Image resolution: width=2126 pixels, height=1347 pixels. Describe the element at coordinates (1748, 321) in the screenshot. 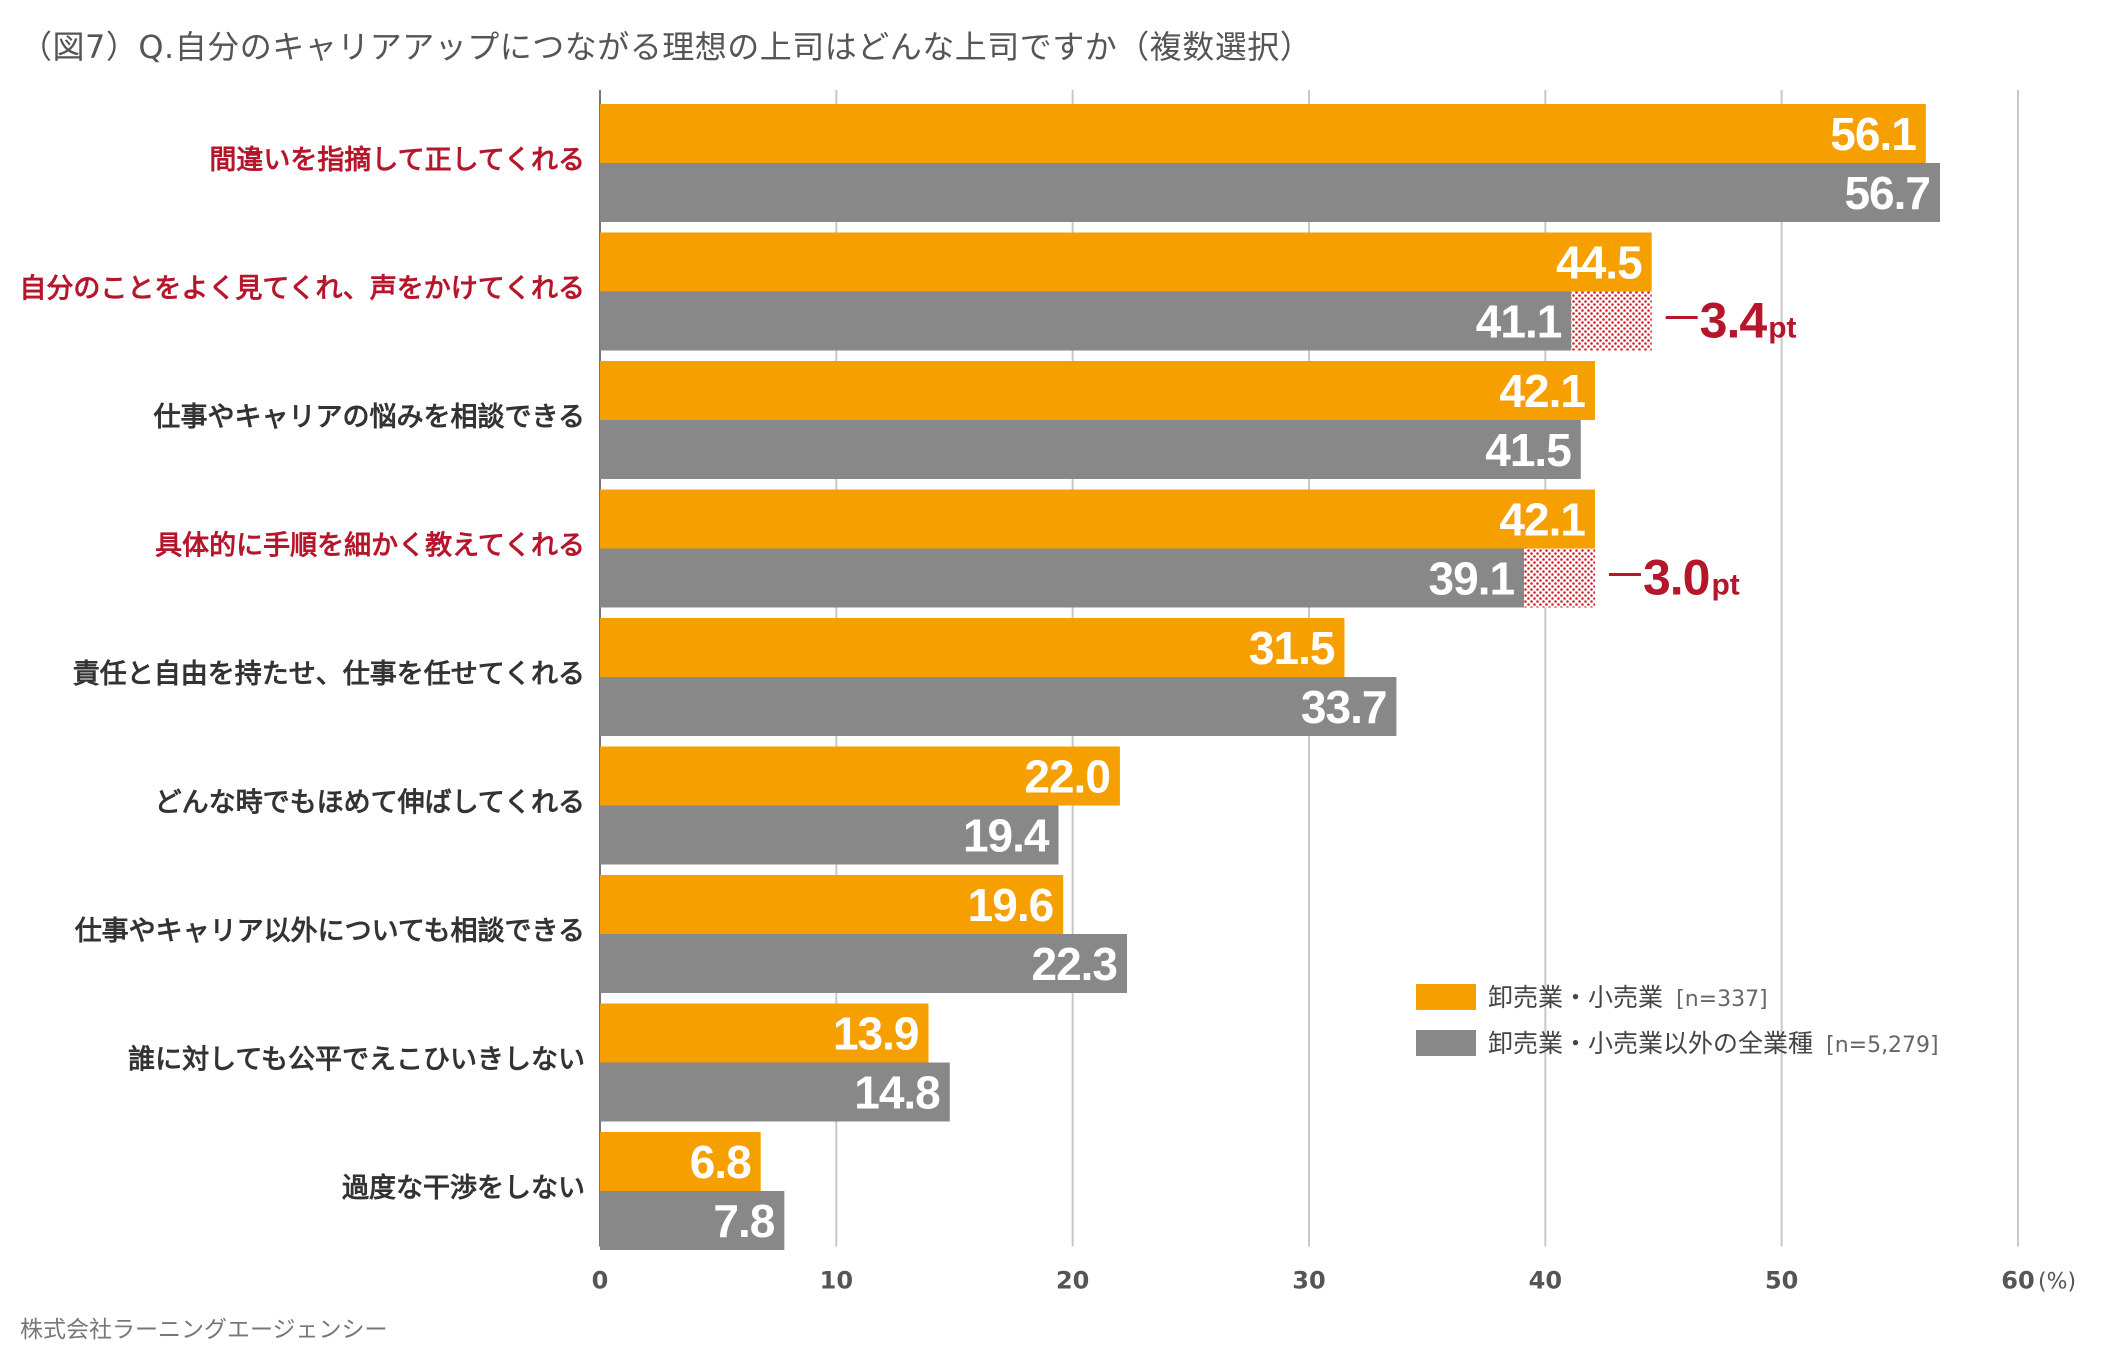

I see `difference-label: 3.4pt` at that location.